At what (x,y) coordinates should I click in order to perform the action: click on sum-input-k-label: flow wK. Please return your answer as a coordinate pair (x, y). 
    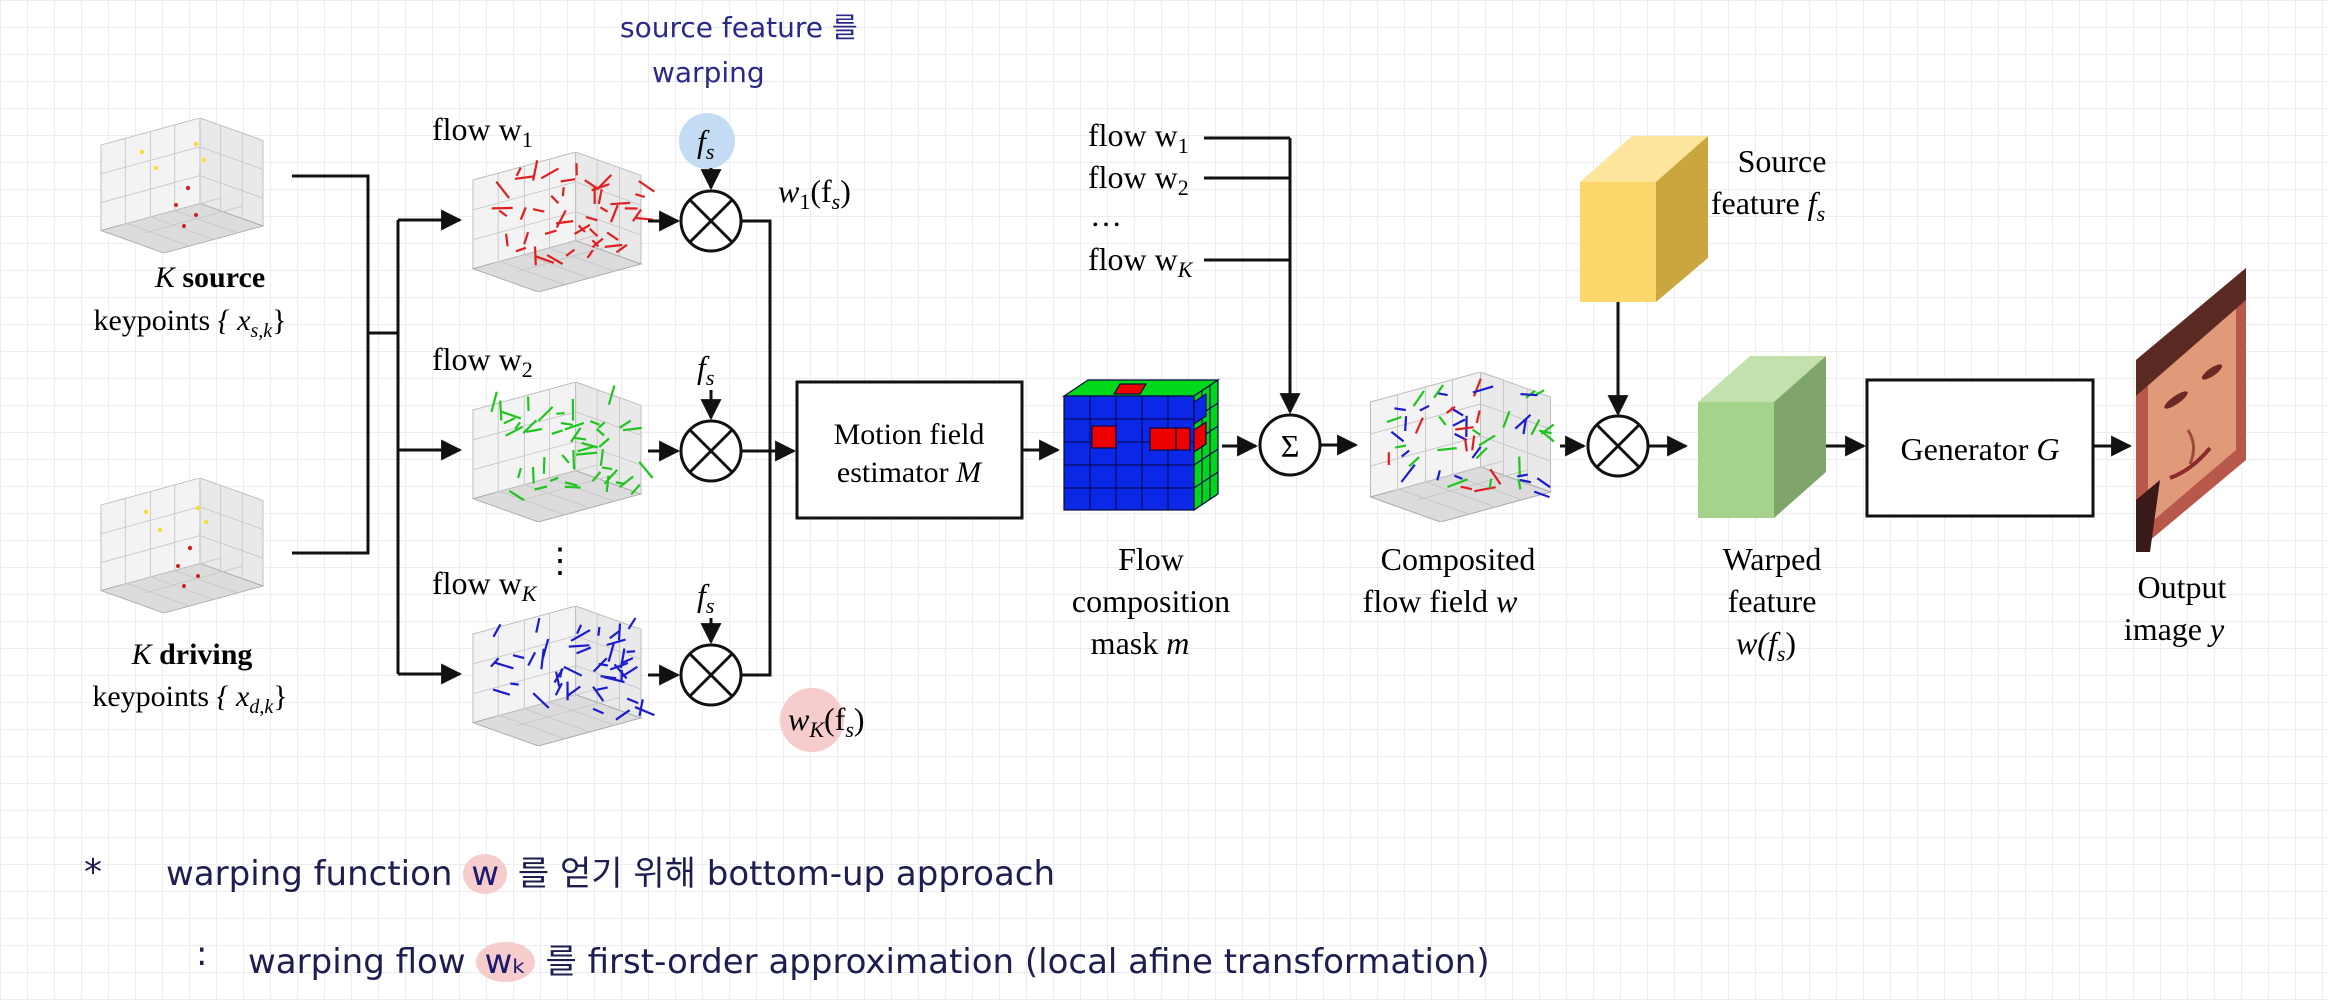
    Looking at the image, I should click on (1141, 261).